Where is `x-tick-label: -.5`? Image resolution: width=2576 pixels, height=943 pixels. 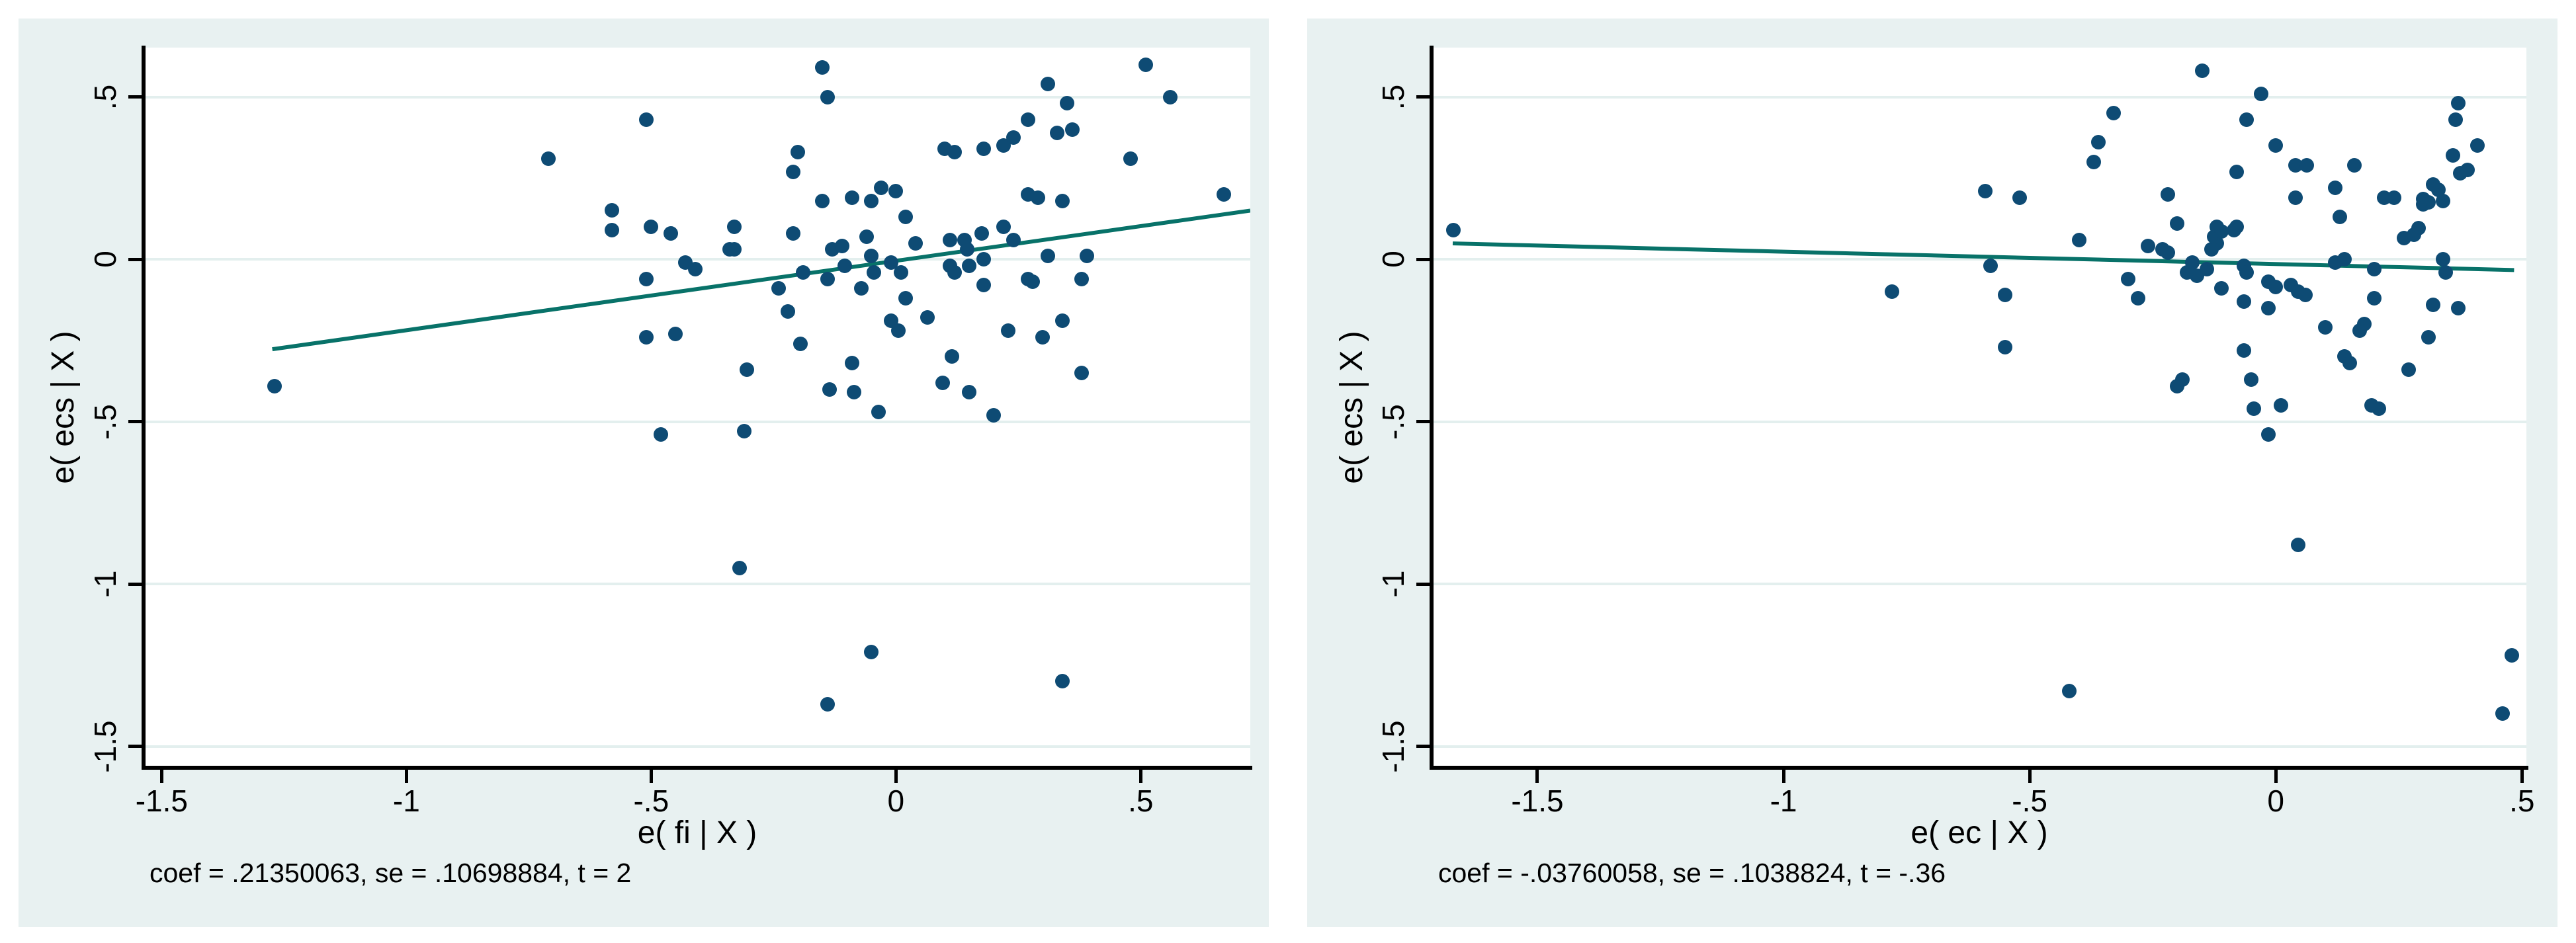 x-tick-label: -.5 is located at coordinates (651, 801).